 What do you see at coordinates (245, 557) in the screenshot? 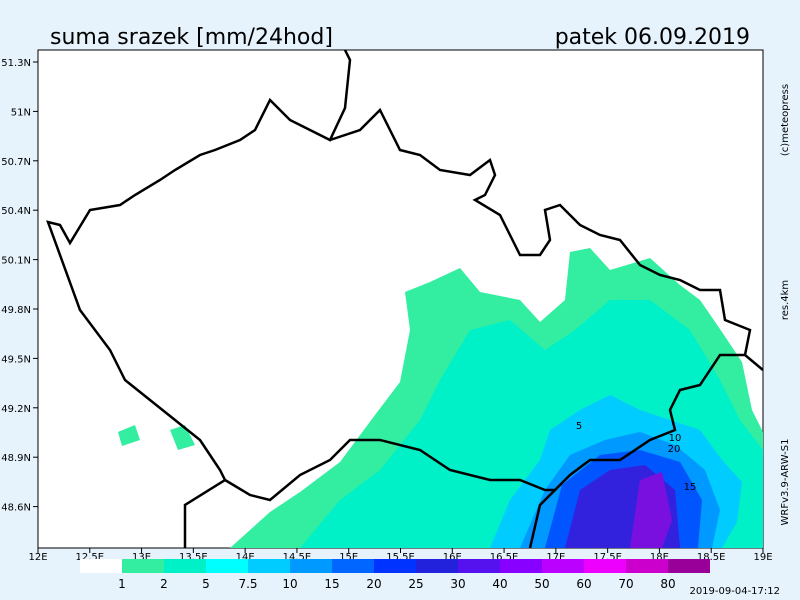
I see `x-tick-label: 14E` at bounding box center [245, 557].